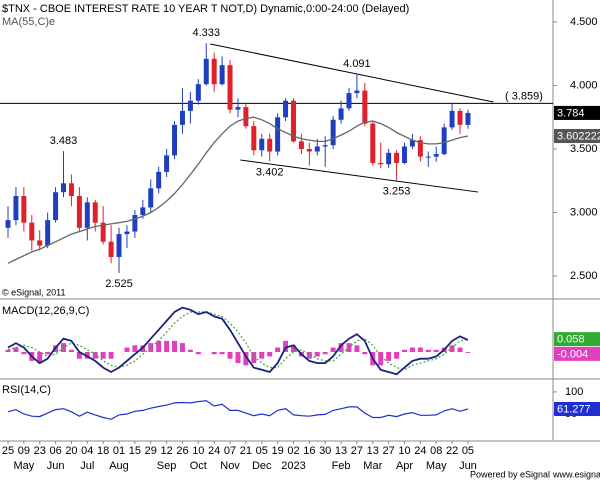 The height and width of the screenshot is (481, 600). Describe the element at coordinates (262, 466) in the screenshot. I see `x-month-label: Dec` at that location.